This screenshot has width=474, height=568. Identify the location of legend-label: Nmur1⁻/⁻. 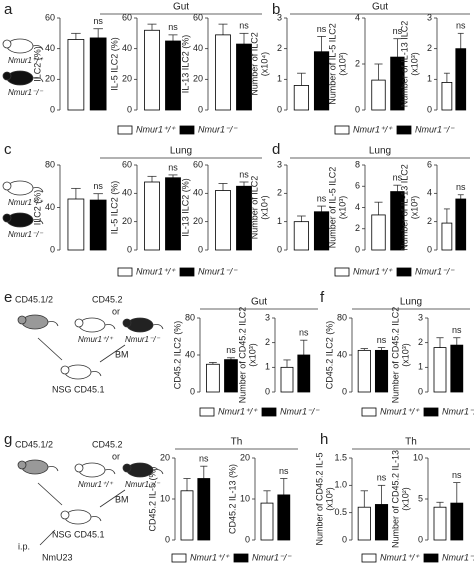
(300, 411).